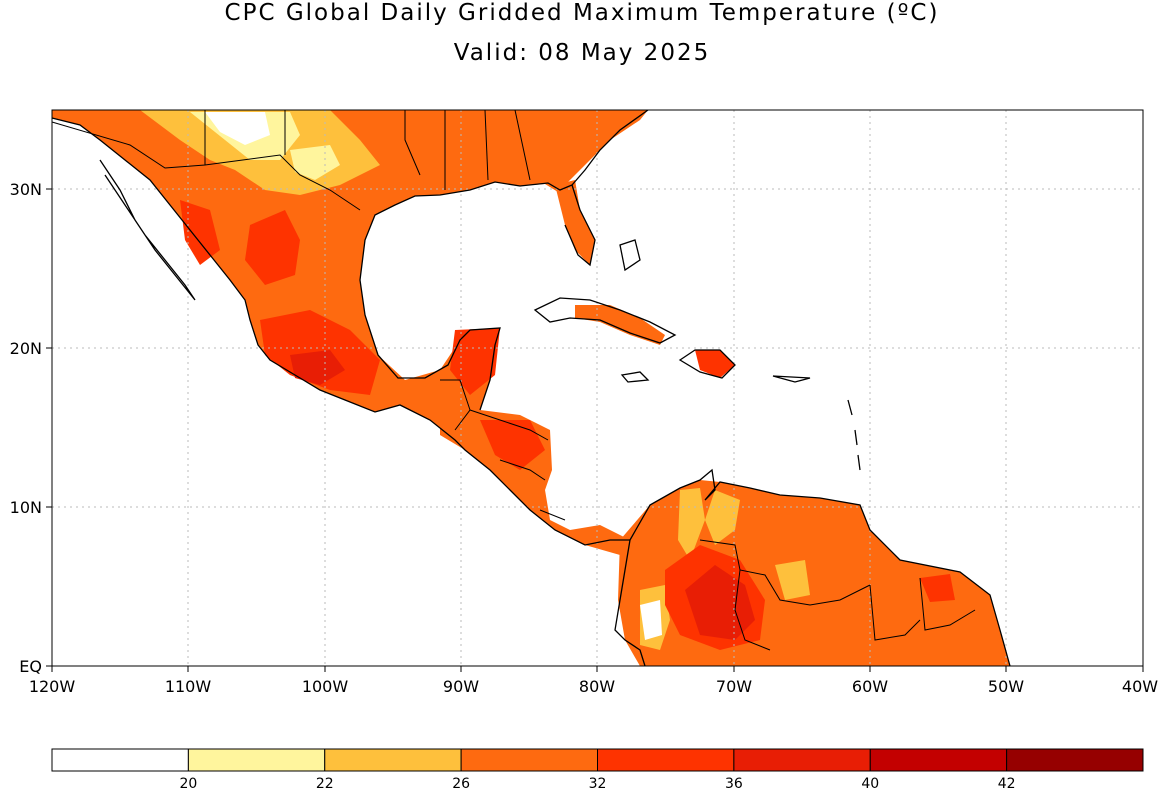 Image resolution: width=1164 pixels, height=790 pixels. What do you see at coordinates (598, 783) in the screenshot?
I see `colorbar-label: 32` at bounding box center [598, 783].